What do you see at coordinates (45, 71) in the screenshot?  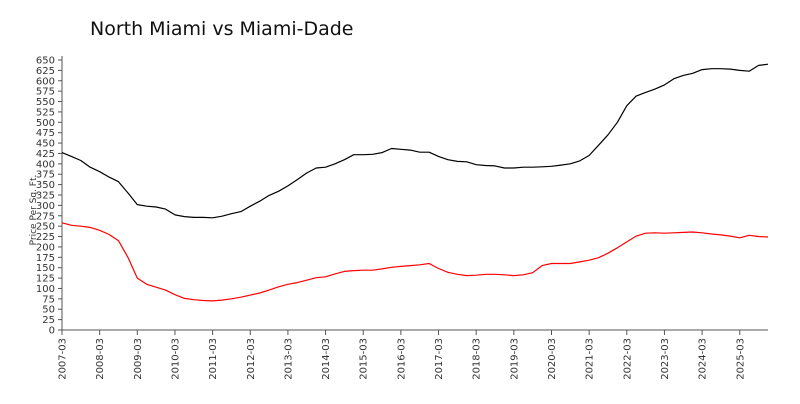 I see `y-tick-label: 625` at bounding box center [45, 71].